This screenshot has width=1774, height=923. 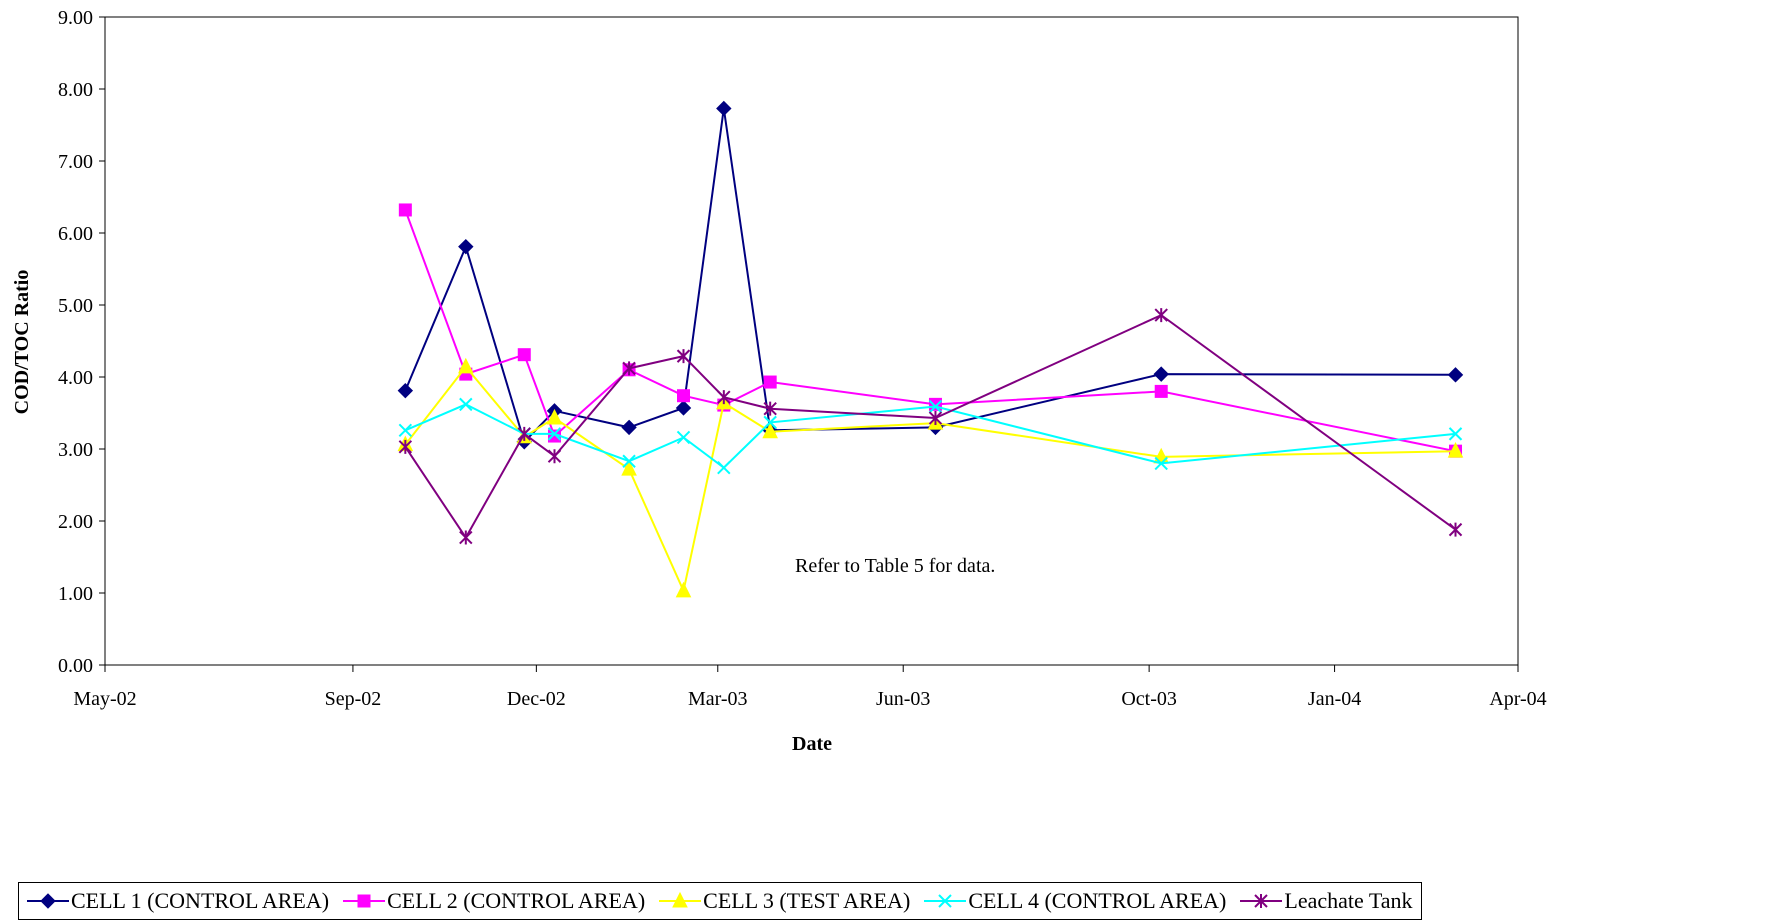 I want to click on y-tick-label: 4.00, so click(x=75, y=378).